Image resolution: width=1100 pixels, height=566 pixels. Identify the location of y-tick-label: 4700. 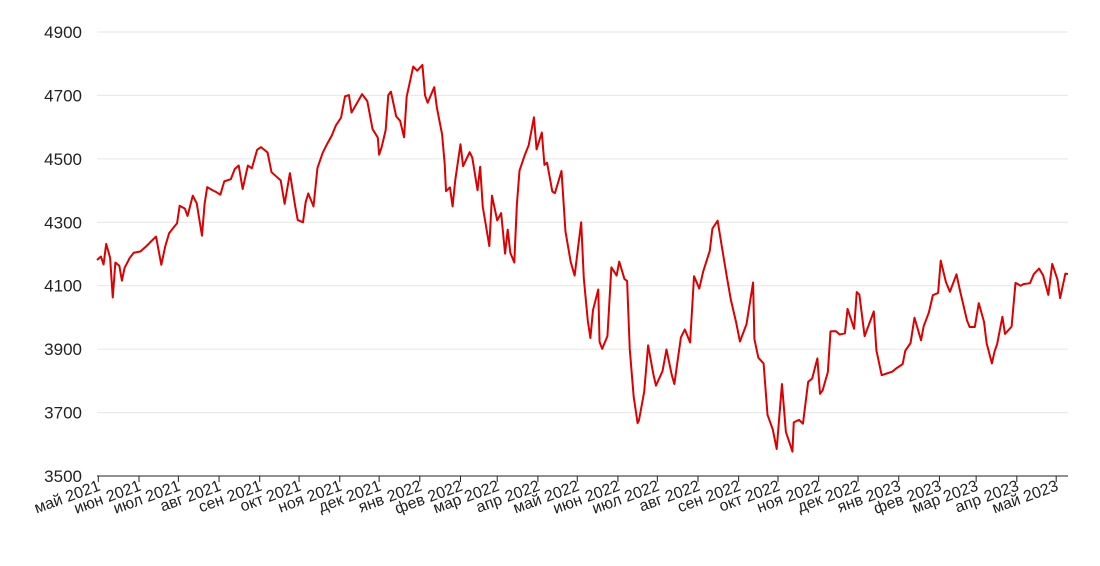
(63, 95).